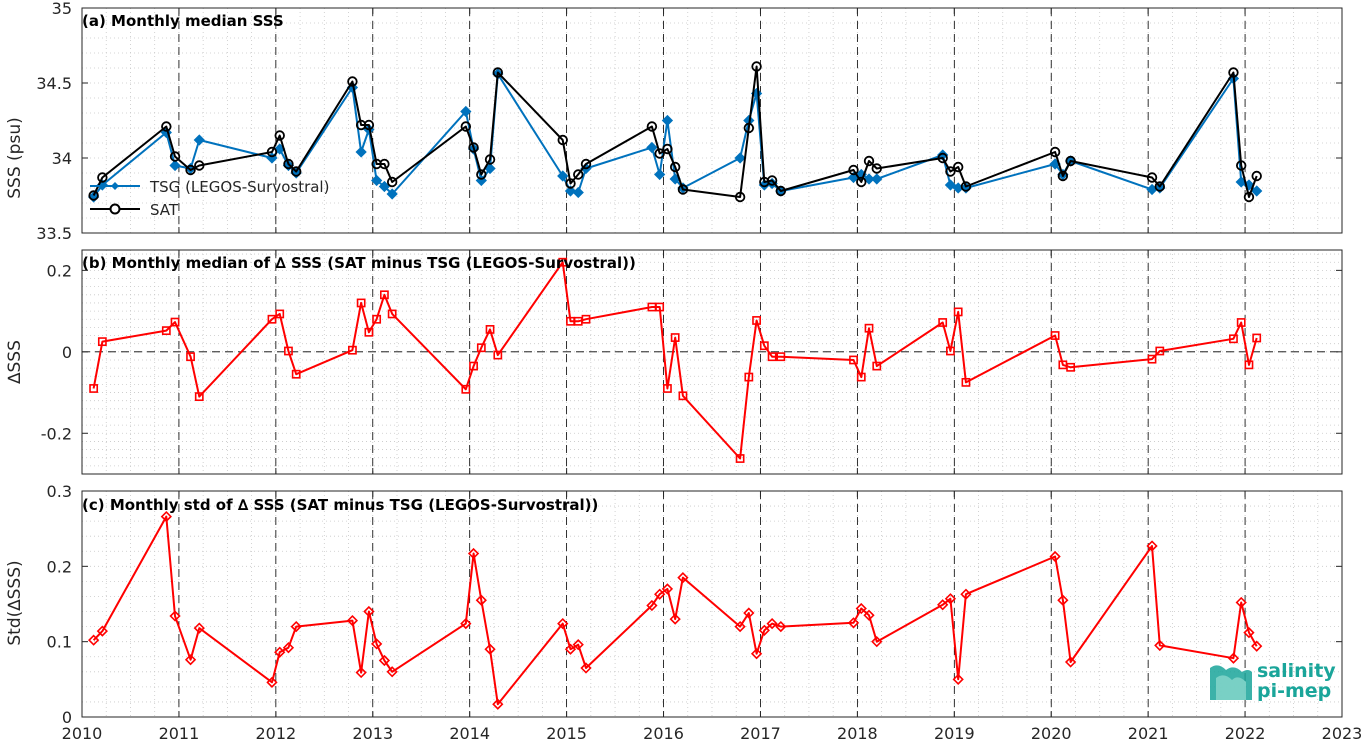 The image size is (1368, 745). I want to click on panel-a-ylabel: SSS (psu), so click(15, 157).